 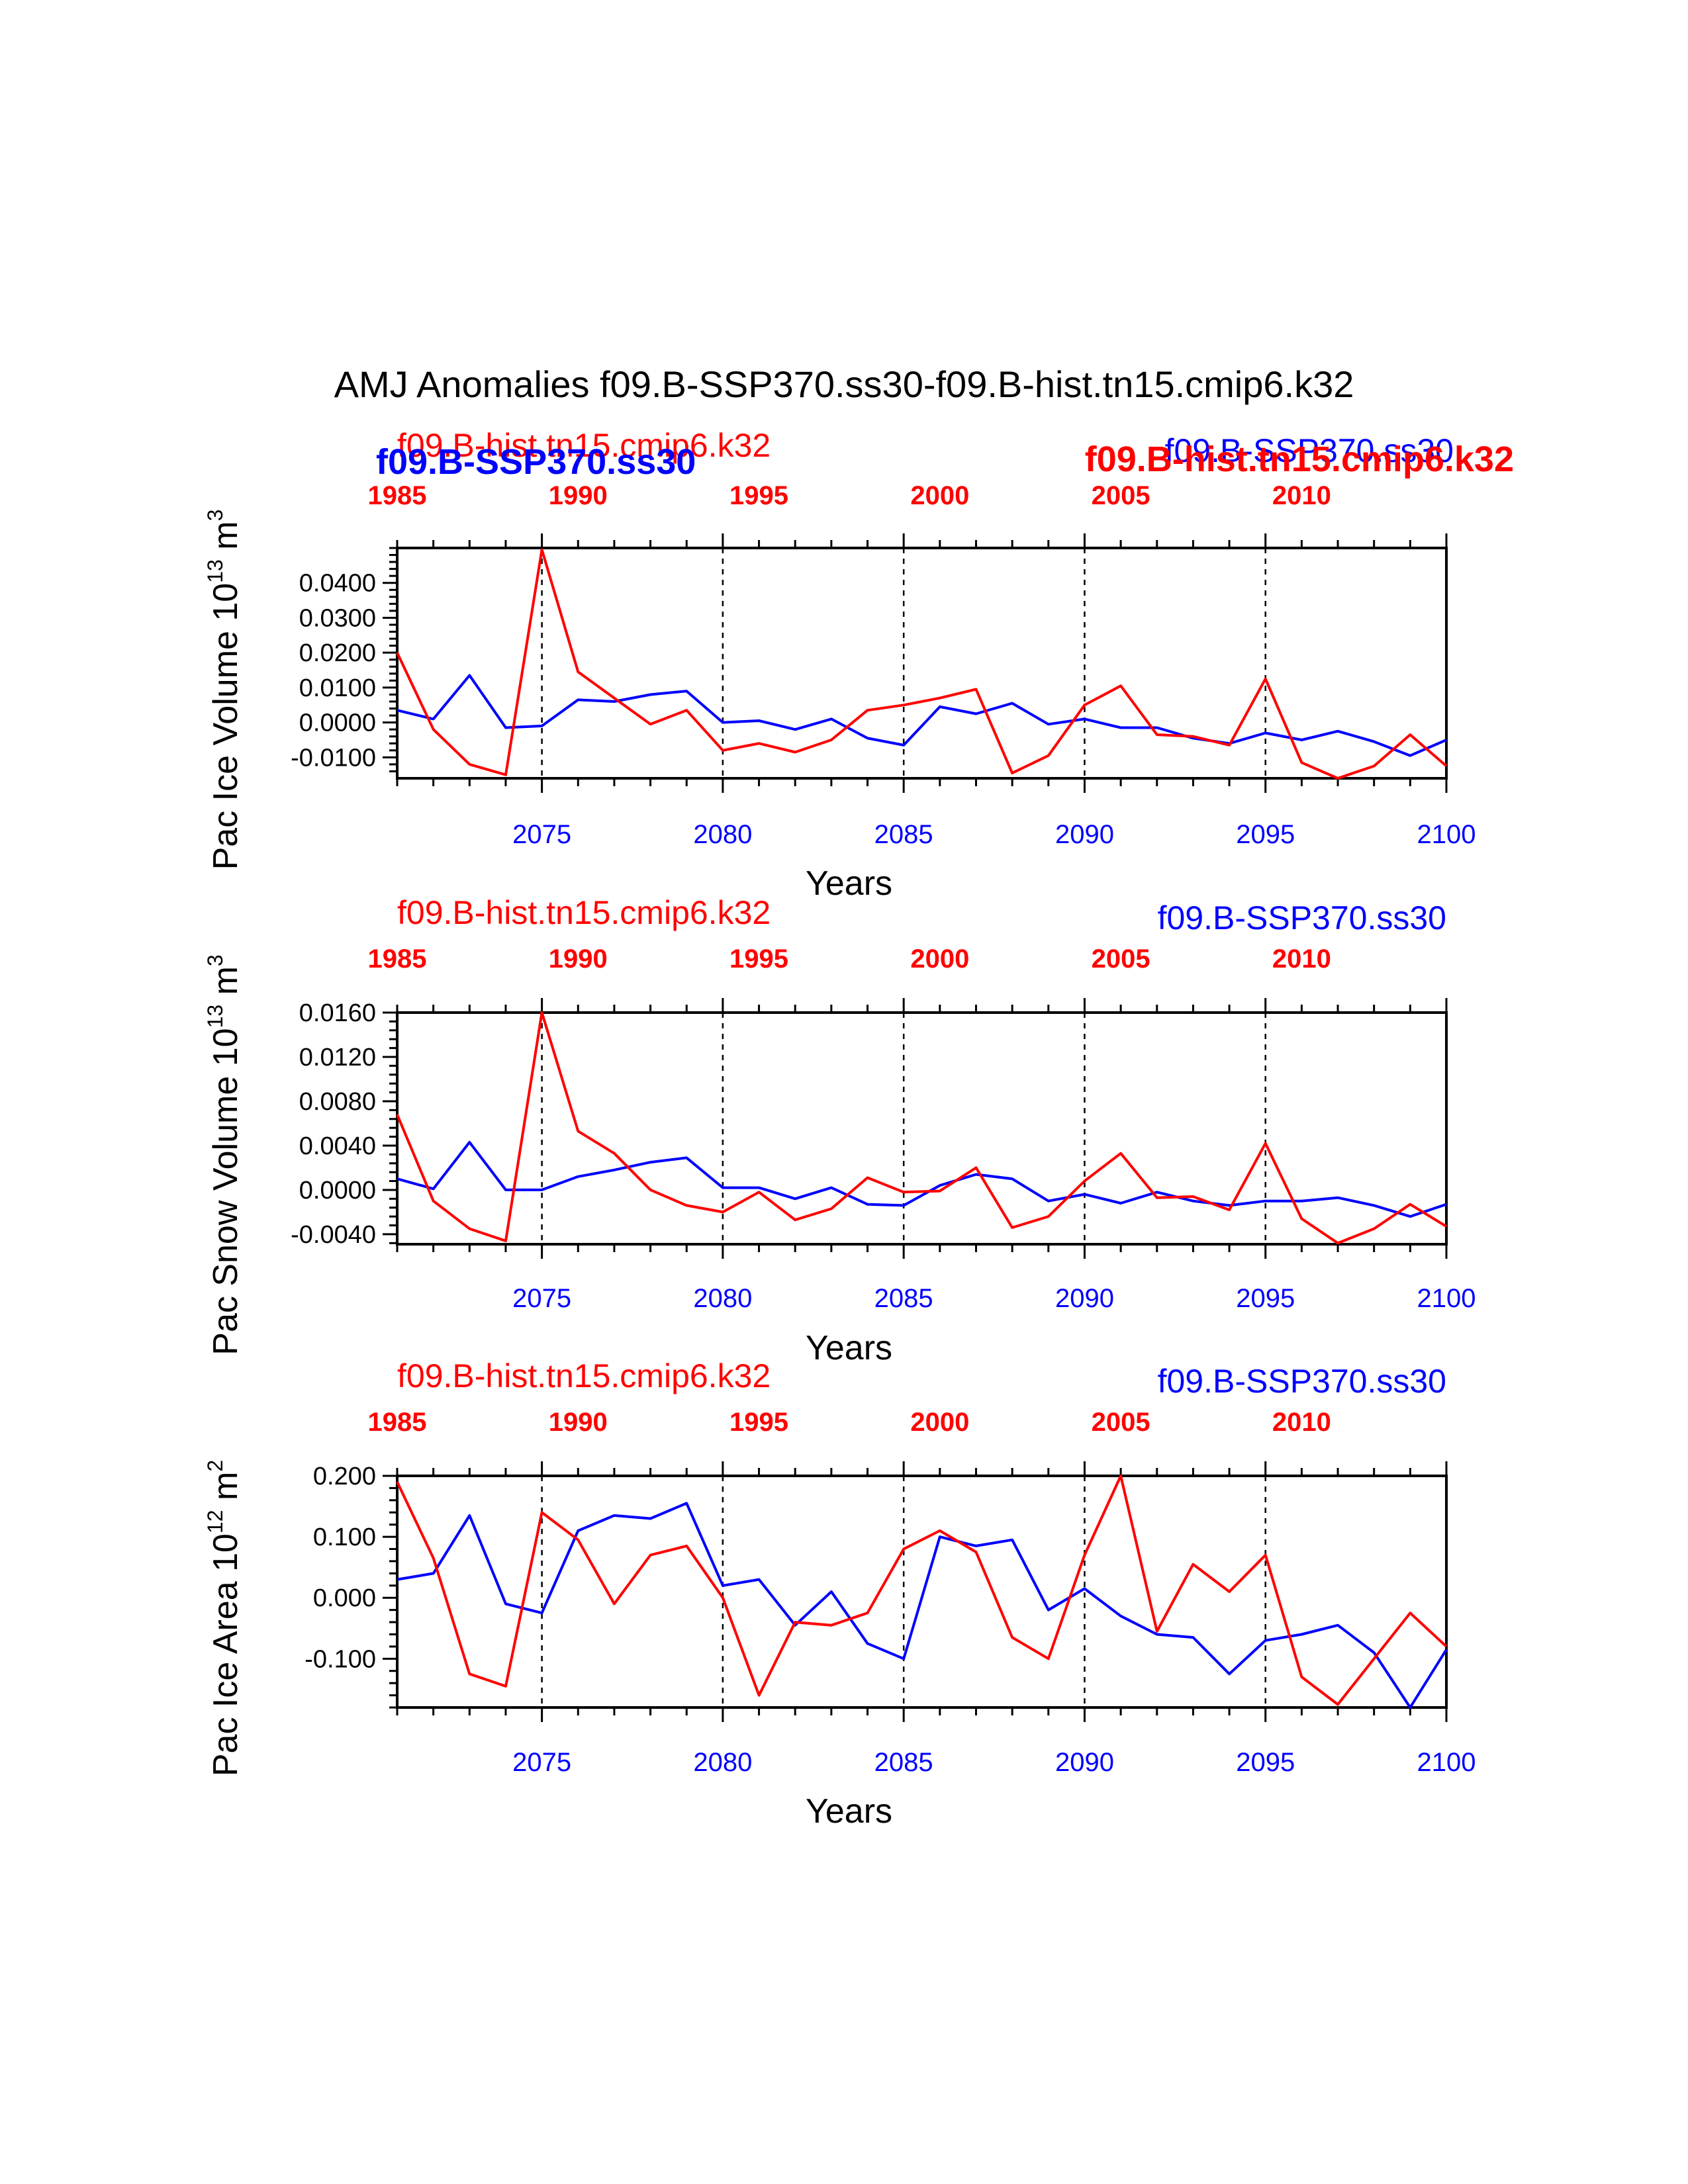 What do you see at coordinates (344, 1598) in the screenshot?
I see `y-tick-label: 0.000` at bounding box center [344, 1598].